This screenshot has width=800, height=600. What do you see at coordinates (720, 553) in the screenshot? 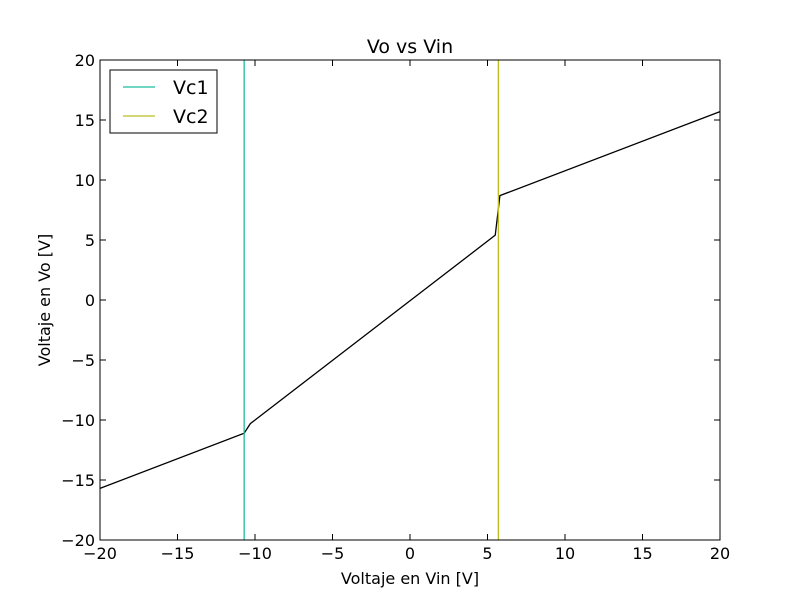
I see `x-tick-label: 20` at bounding box center [720, 553].